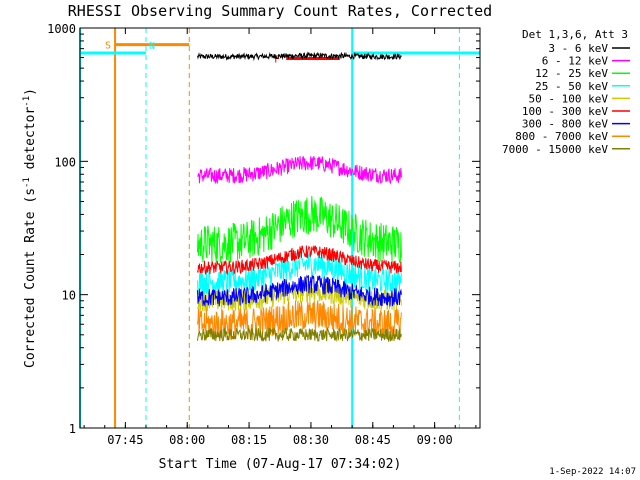  Describe the element at coordinates (69, 296) in the screenshot. I see `y-tick-label-1: 10` at that location.